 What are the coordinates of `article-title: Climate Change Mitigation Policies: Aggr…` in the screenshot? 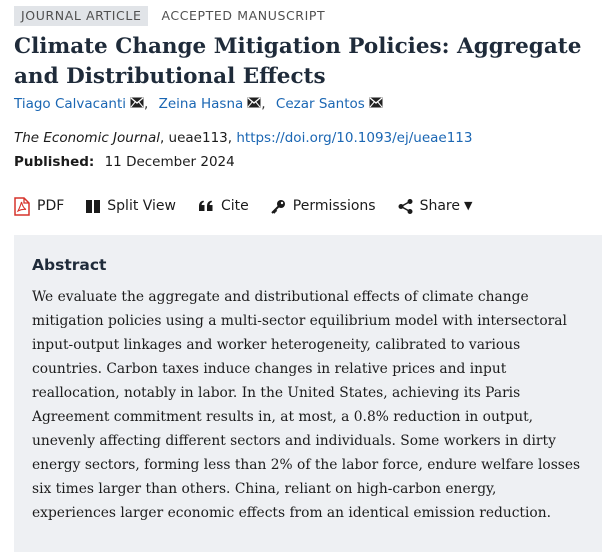 It's located at (298, 61).